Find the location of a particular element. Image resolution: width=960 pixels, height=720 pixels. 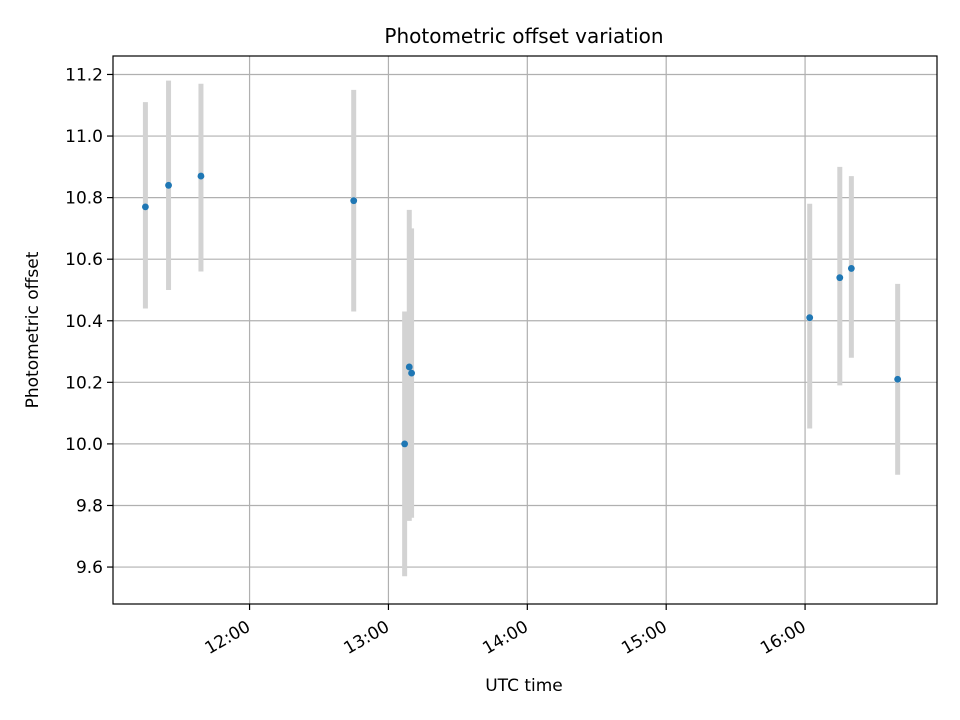

x-axis-ticks: 12:00 13:00 14:00 15:00 16:00 is located at coordinates (506, 631).